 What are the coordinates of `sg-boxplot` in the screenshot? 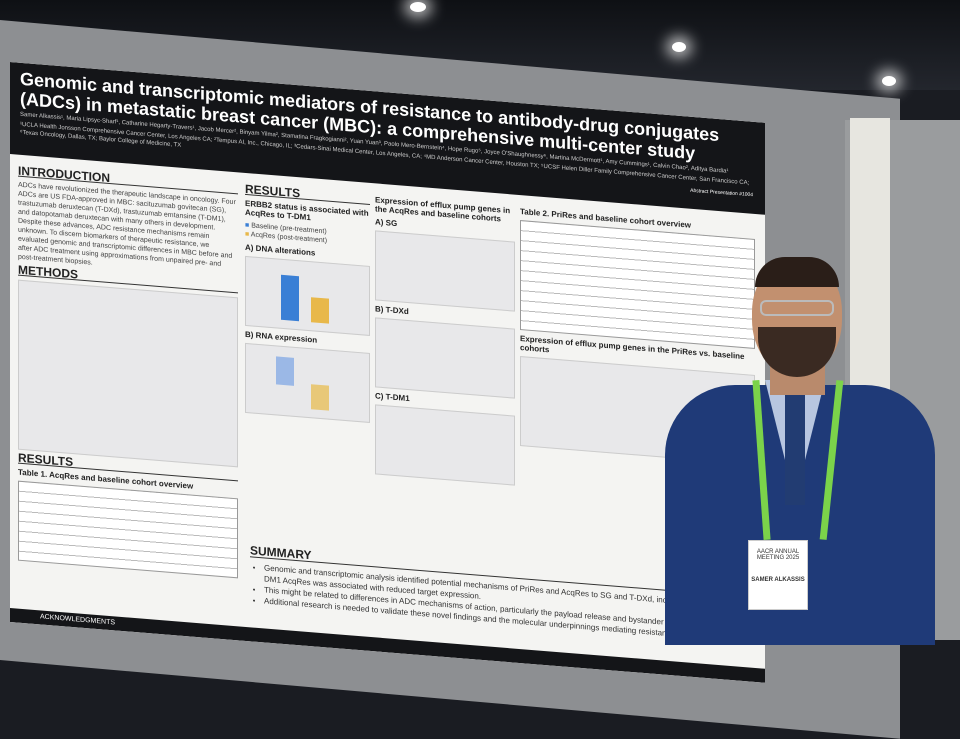 It's located at (445, 271).